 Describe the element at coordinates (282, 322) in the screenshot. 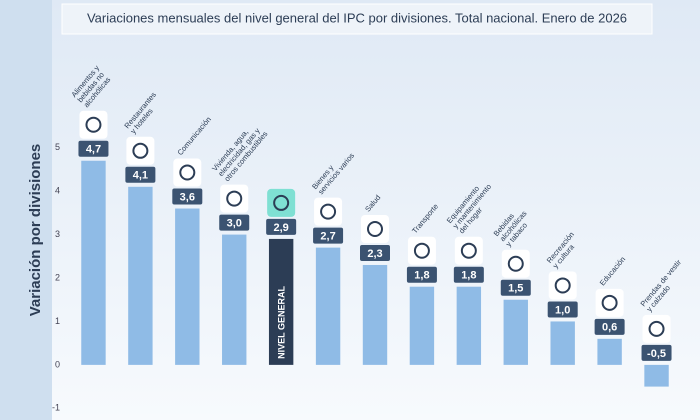

I see `category-label: NIVEL GENERAL` at that location.